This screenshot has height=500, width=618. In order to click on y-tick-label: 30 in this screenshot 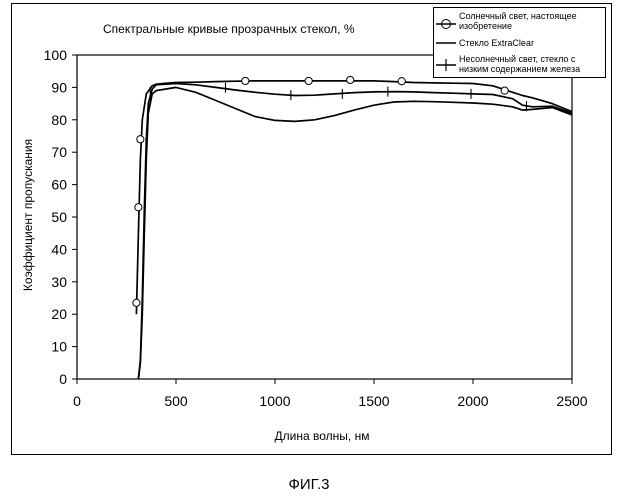, I will do `click(59, 282)`.